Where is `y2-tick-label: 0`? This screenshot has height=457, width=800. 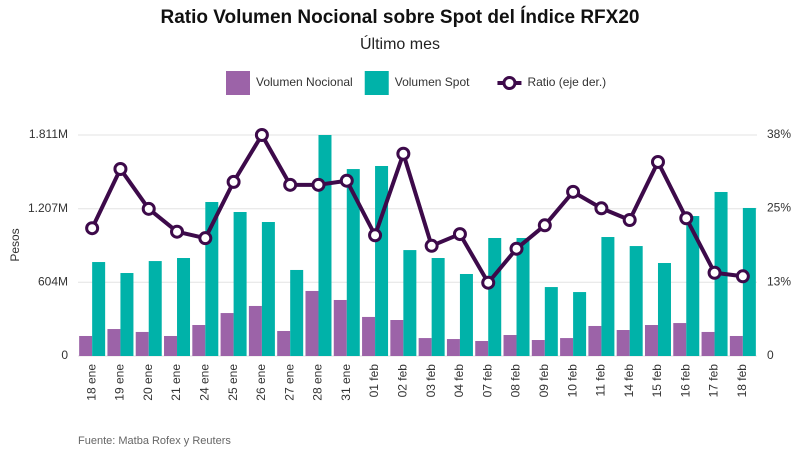
y2-tick-label: 0 is located at coordinates (770, 355).